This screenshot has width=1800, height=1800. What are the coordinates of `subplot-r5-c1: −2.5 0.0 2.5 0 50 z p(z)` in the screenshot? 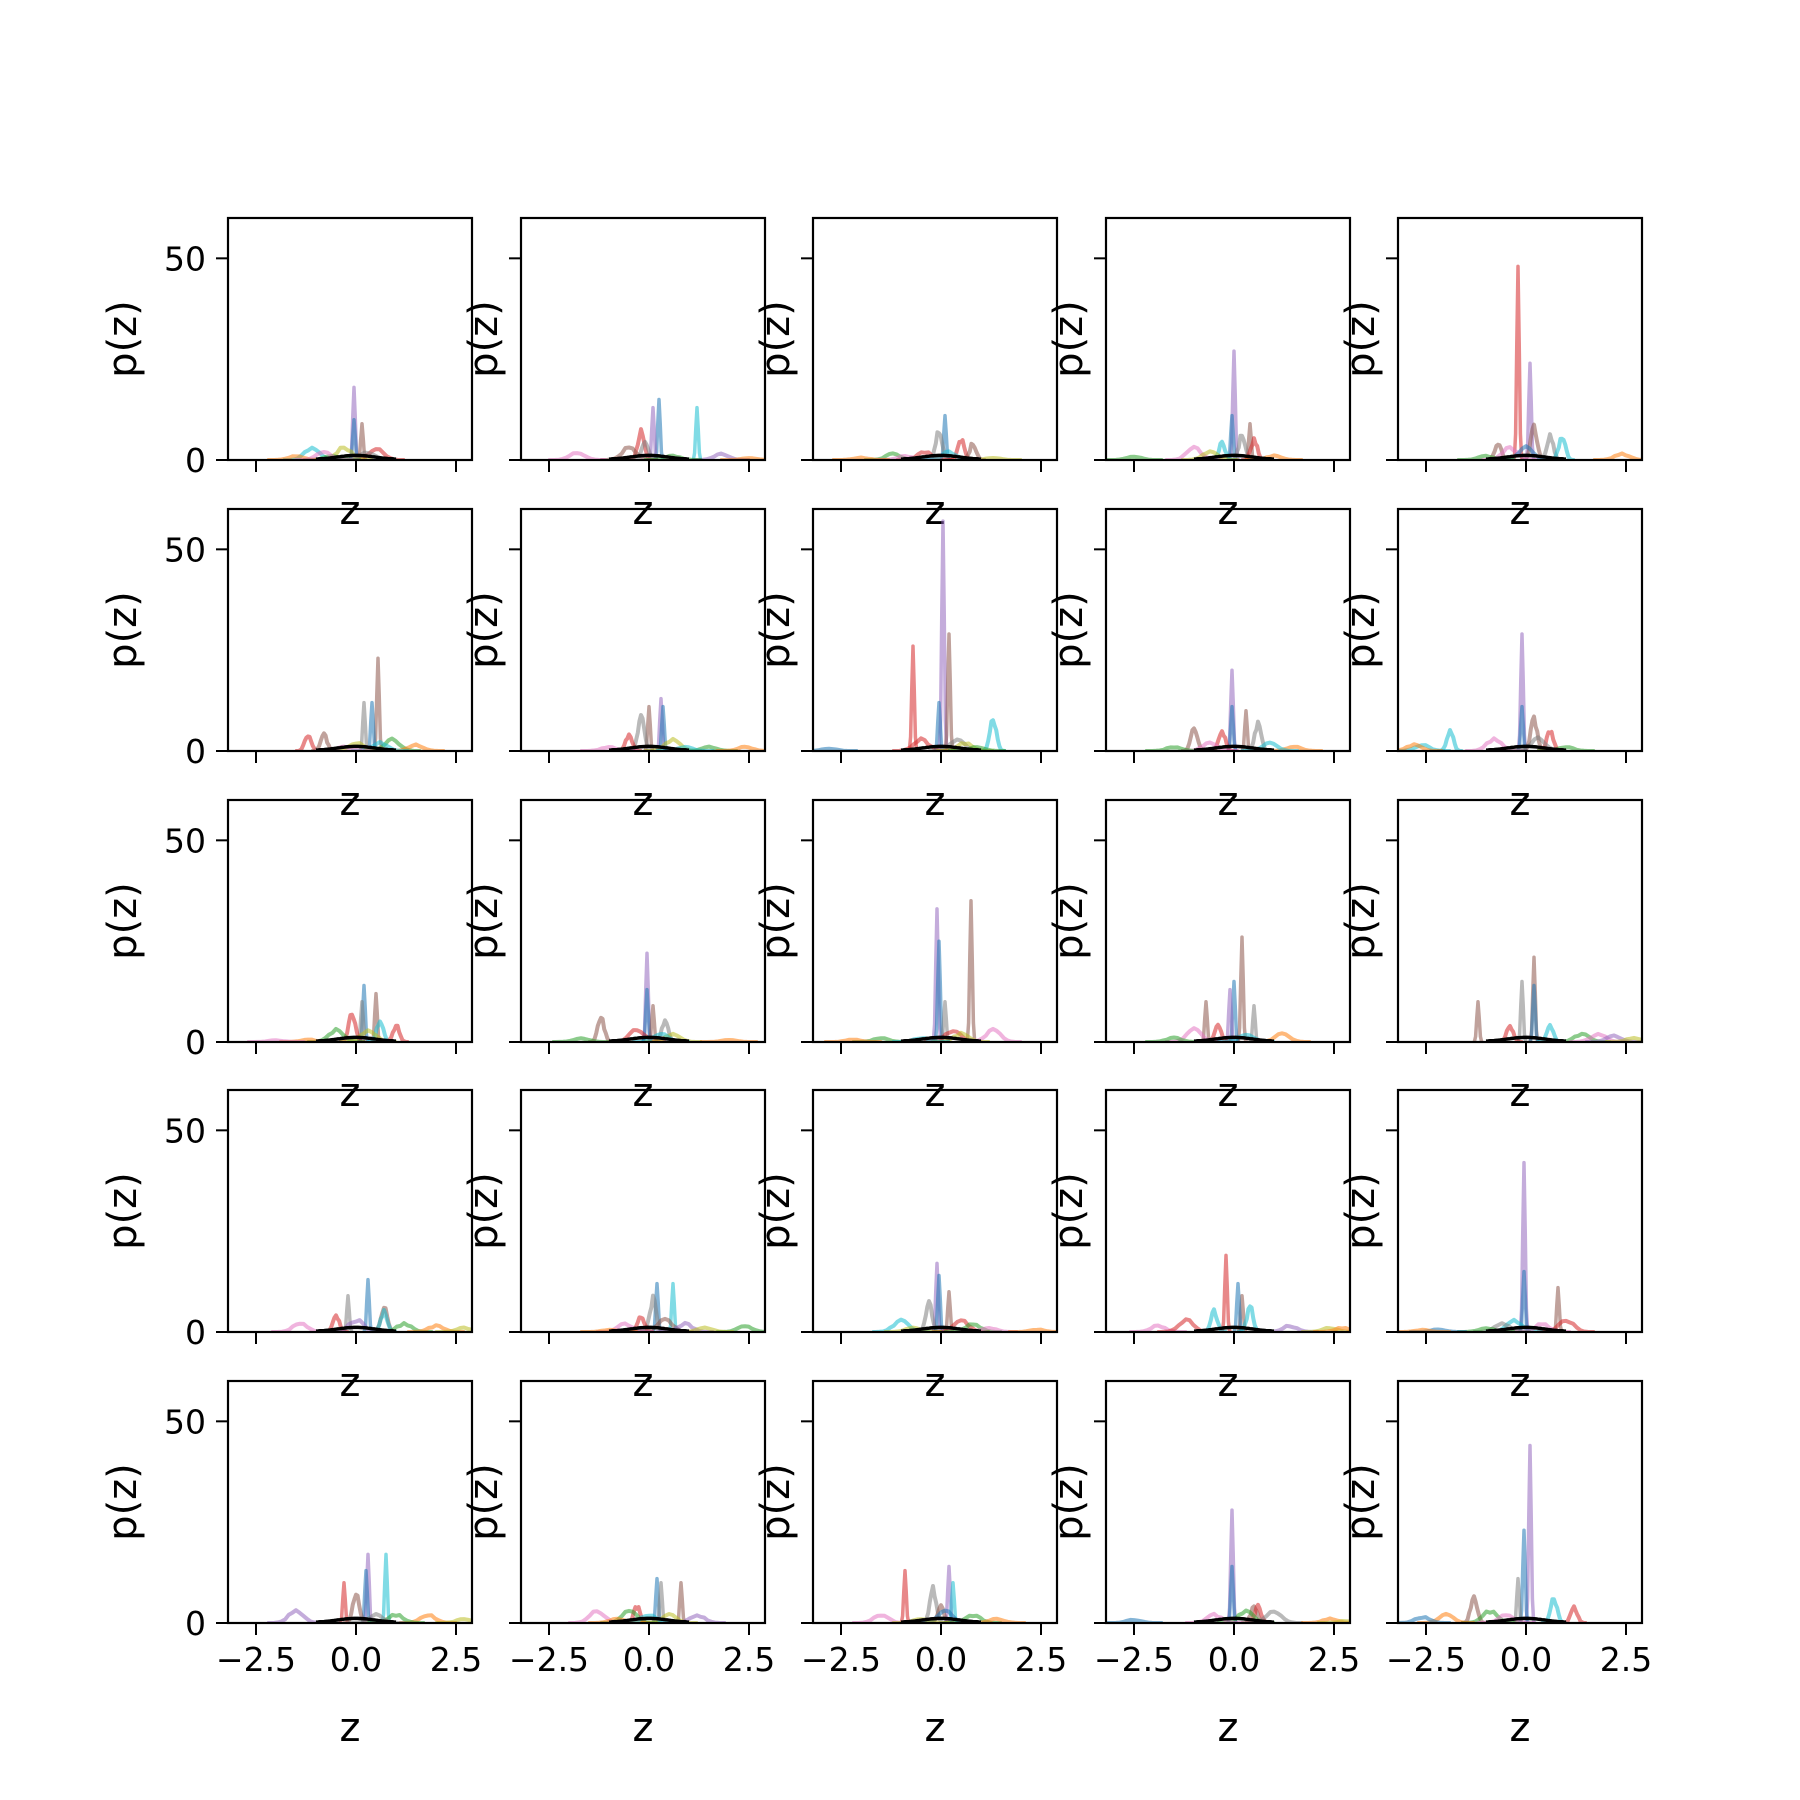 It's located at (291, 1565).